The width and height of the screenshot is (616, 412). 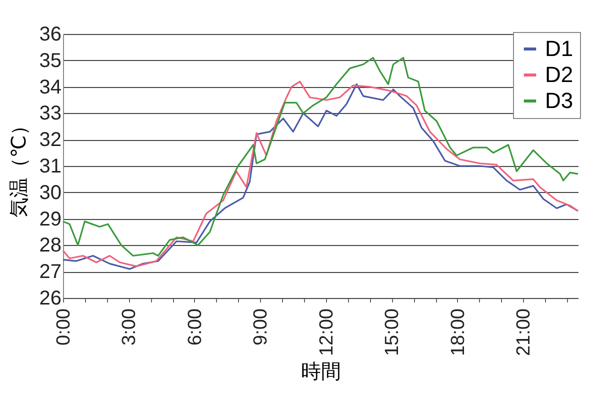 I want to click on x-tick-label: 18:00, so click(x=458, y=332).